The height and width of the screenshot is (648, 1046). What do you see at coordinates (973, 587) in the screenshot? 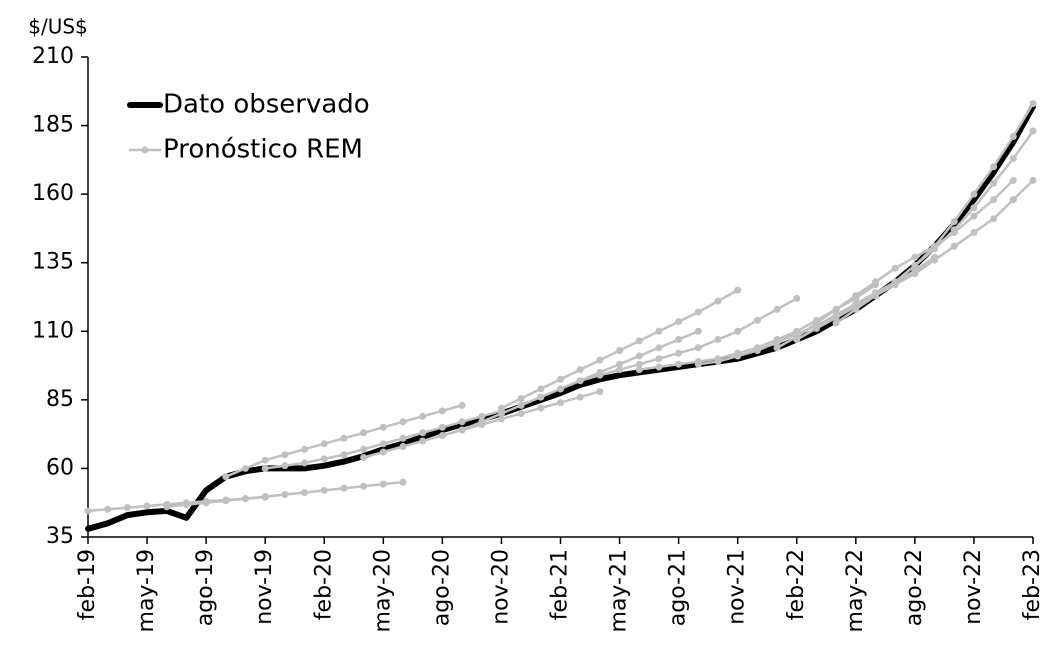
I see `x-tick-label: nov-22` at bounding box center [973, 587].